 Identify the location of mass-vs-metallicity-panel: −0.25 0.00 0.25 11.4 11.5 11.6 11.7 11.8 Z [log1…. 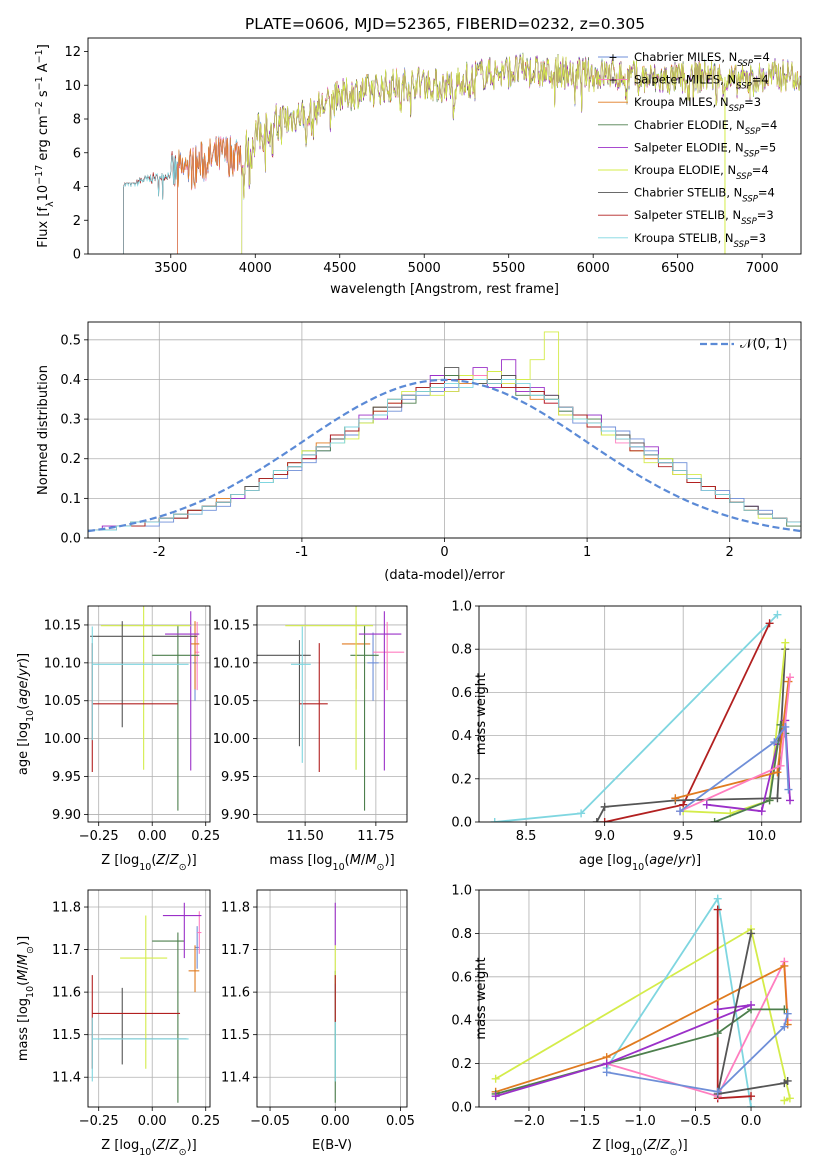
(118, 1023).